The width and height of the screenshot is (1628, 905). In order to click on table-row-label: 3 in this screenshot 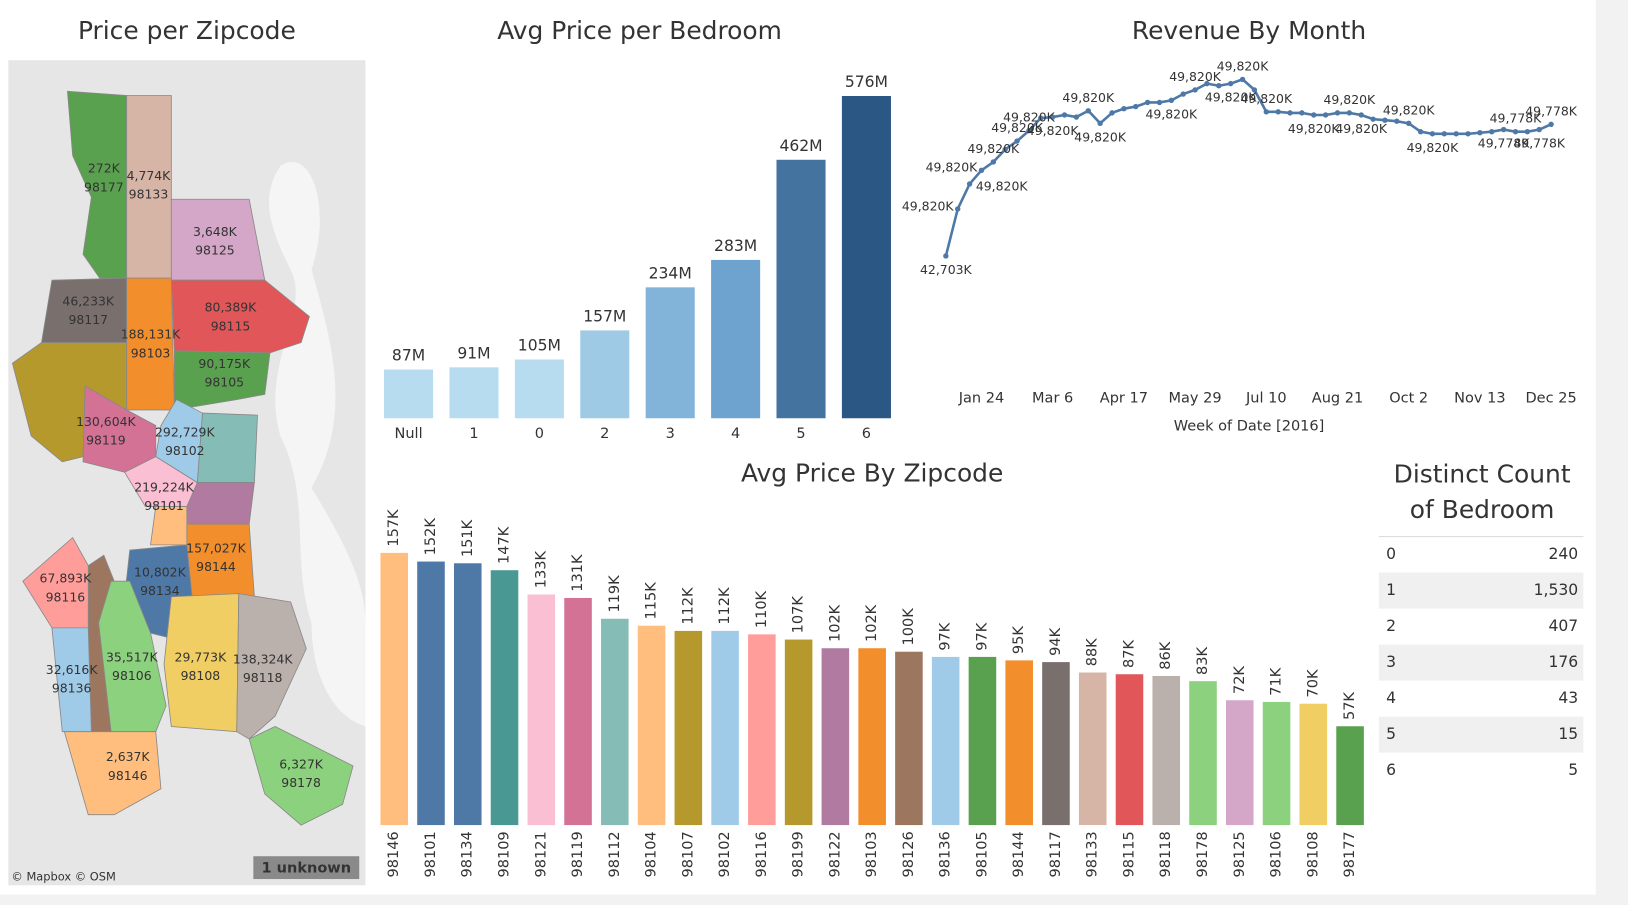, I will do `click(1391, 662)`.